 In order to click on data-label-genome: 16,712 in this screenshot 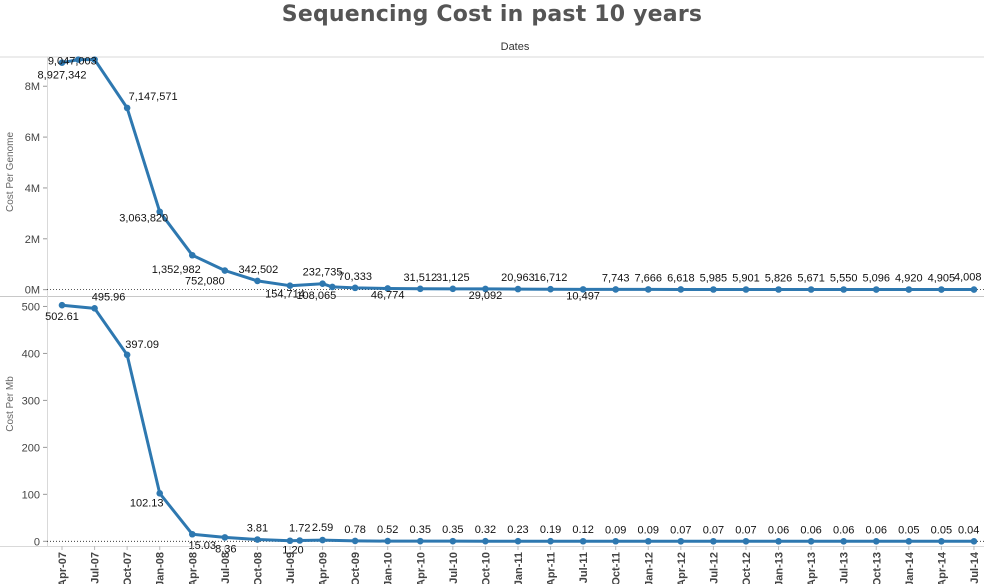, I will do `click(551, 278)`.